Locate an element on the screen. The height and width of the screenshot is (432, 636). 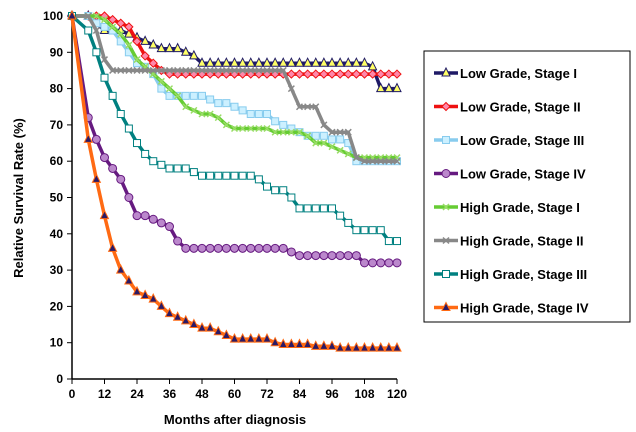
legend-item-low-grade-stage-iv: Low Grade, Stage IV is located at coordinates (510, 174).